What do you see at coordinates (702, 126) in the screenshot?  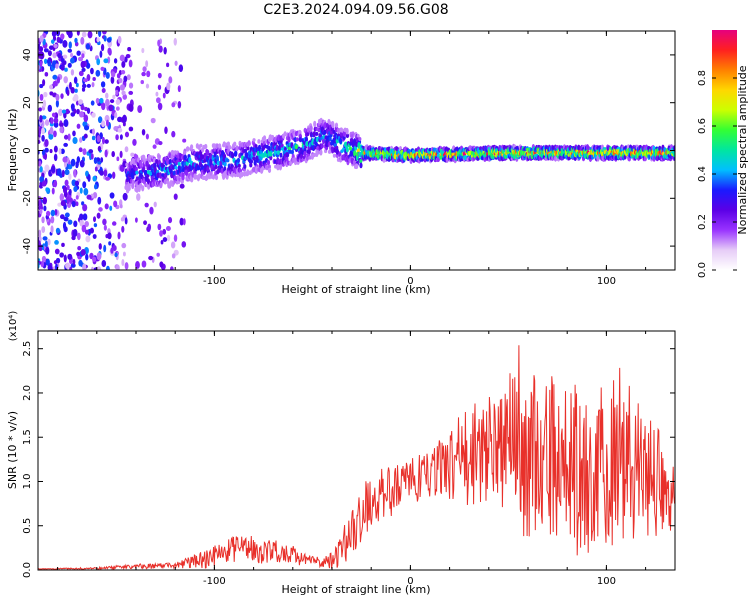 I see `colorbar-tick-label: 0.6` at bounding box center [702, 126].